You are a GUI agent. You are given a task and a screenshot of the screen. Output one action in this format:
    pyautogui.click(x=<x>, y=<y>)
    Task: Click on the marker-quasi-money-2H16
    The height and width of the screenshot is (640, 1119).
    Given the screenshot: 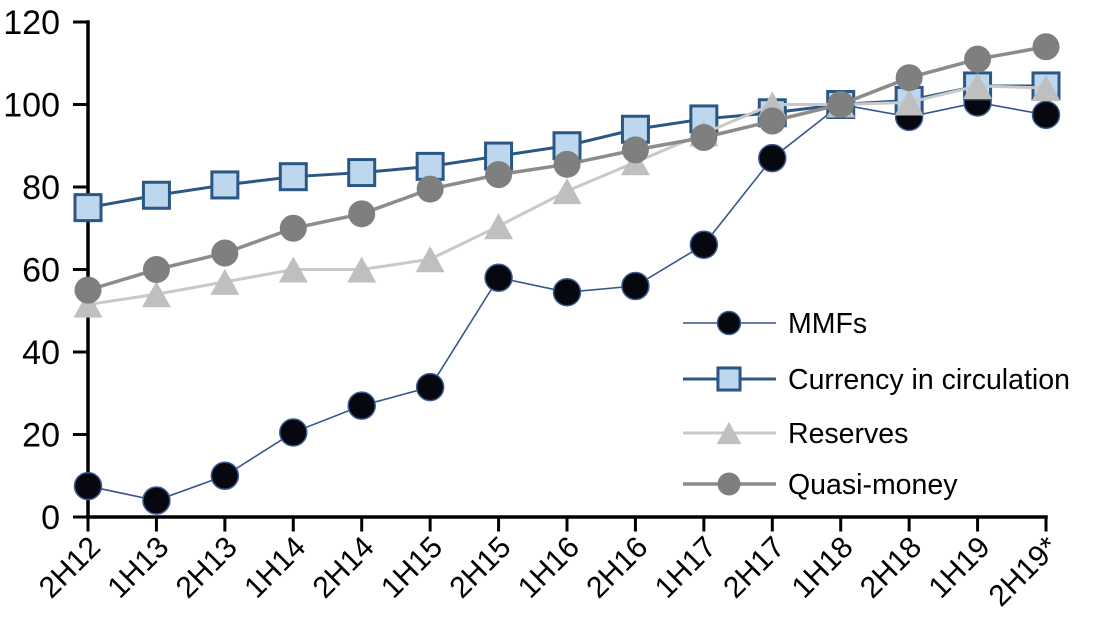 What is the action you would take?
    pyautogui.click(x=635, y=150)
    